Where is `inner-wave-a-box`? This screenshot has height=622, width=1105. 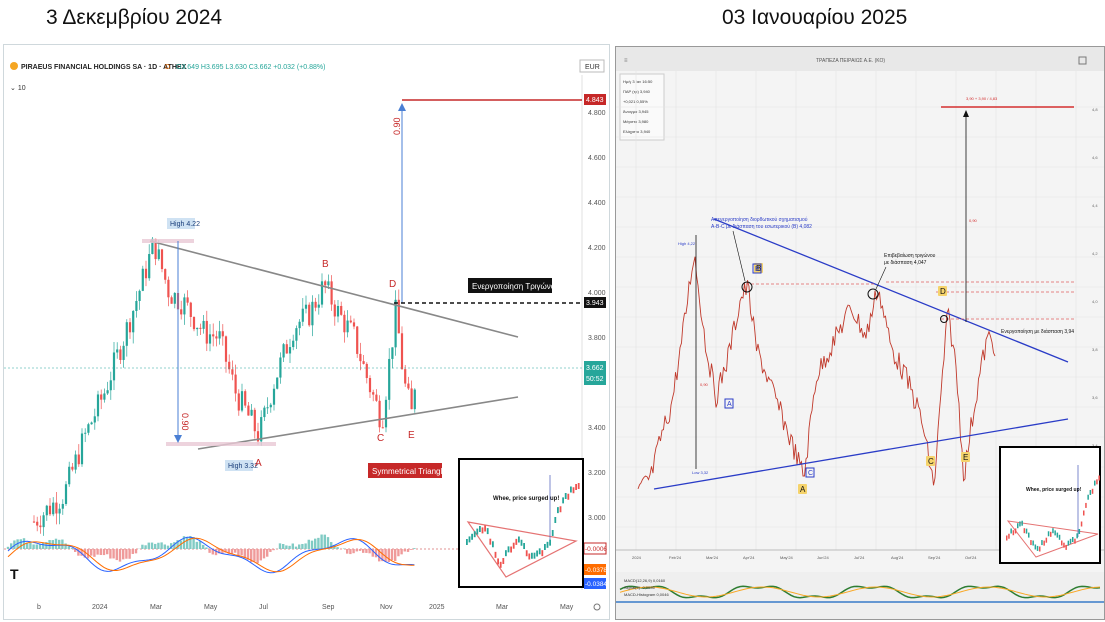 inner-wave-a-box is located at coordinates (729, 403).